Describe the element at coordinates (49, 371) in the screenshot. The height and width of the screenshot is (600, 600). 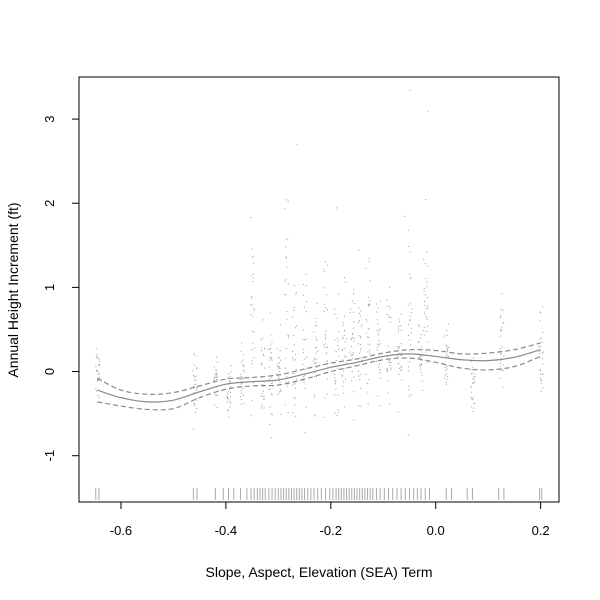
I see `y-tick-label: 0` at that location.